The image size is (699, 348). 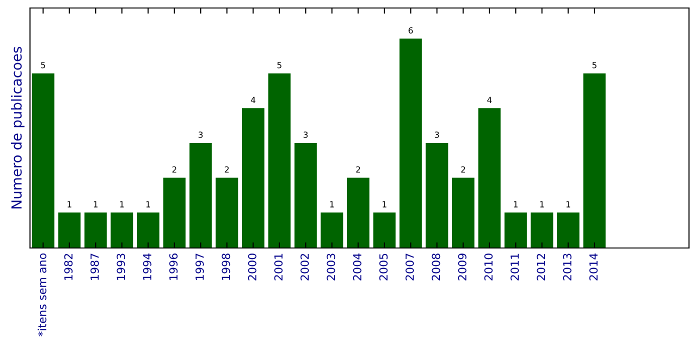 What do you see at coordinates (383, 267) in the screenshot?
I see `x-tick-label: 2005` at bounding box center [383, 267].